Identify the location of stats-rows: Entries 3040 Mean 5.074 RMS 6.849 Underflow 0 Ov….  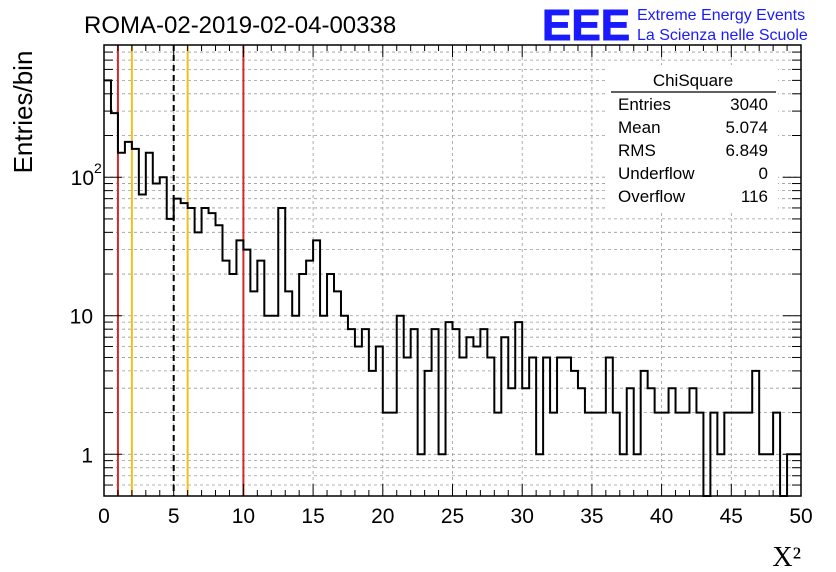
(693, 150).